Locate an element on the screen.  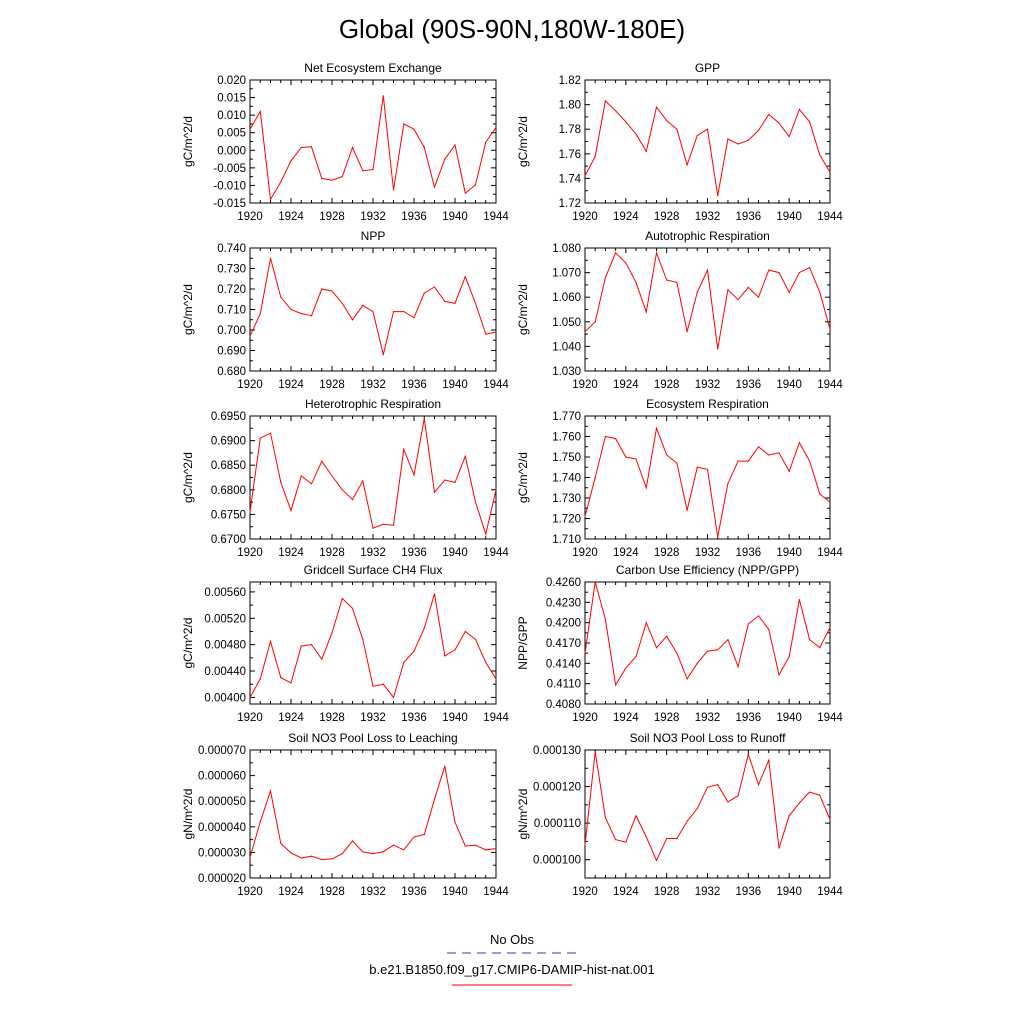
y-tick-label: 0.000020 is located at coordinates (222, 879).